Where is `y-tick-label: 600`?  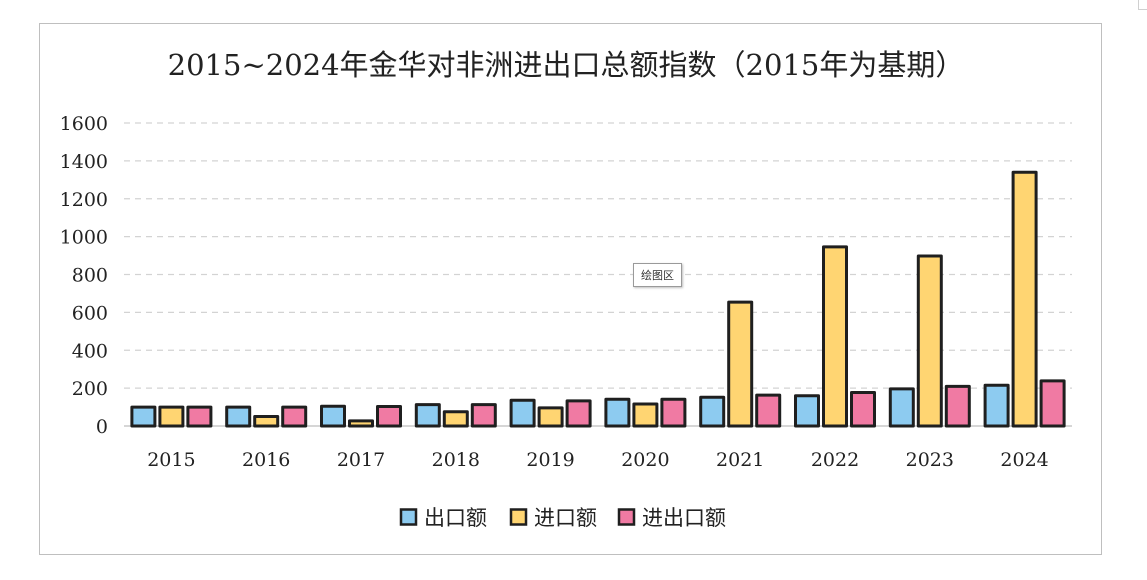 y-tick-label: 600 is located at coordinates (90, 313).